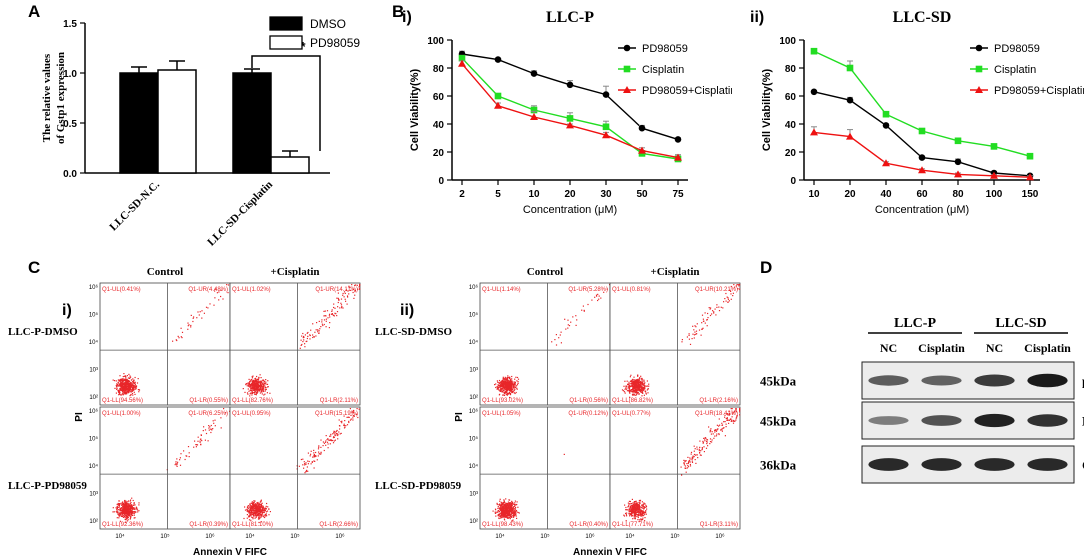  I want to click on y-tick-label: 10⁶, so click(474, 287).